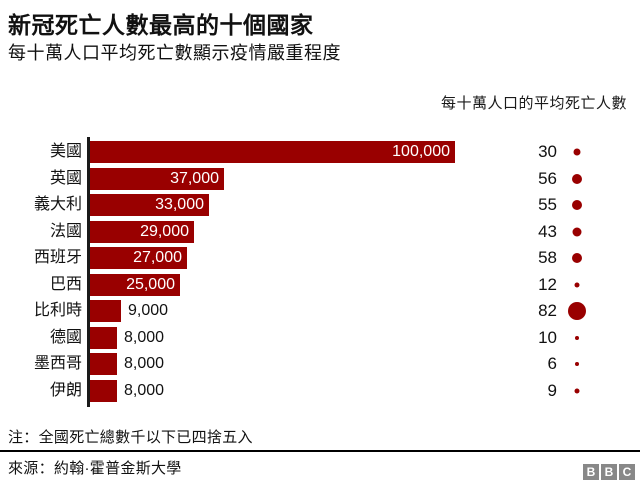  I want to click on country-label: 德國, so click(65, 337).